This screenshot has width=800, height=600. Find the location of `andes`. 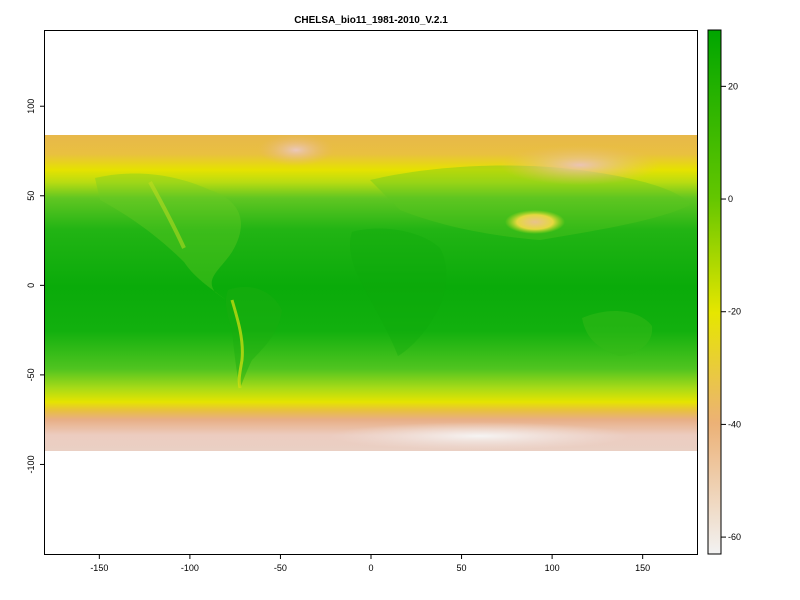

andes is located at coordinates (237, 344).